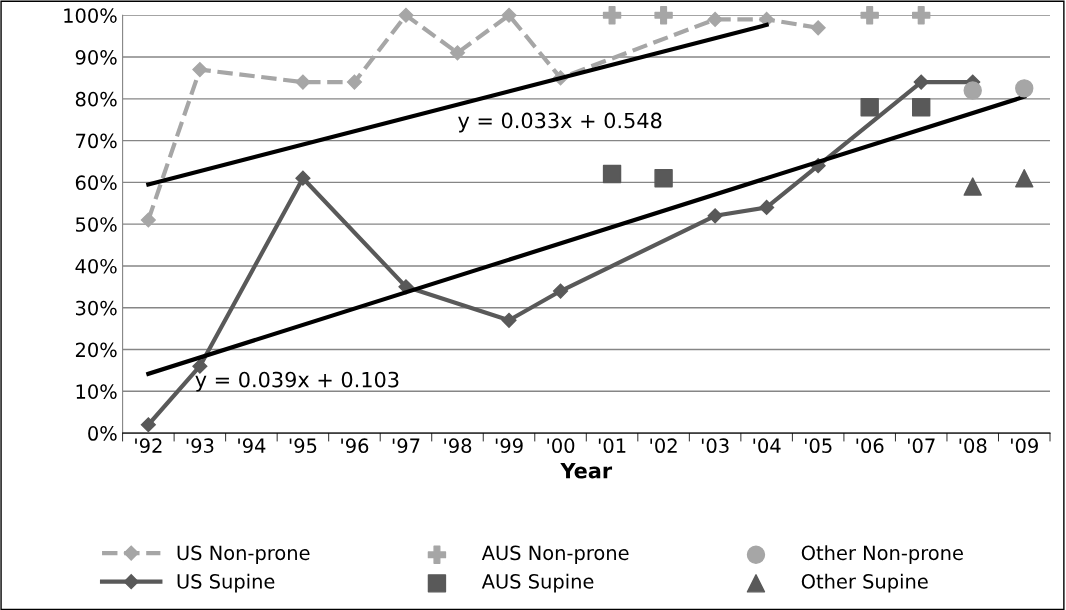  What do you see at coordinates (612, 446) in the screenshot?
I see `x-tick-label: '01` at bounding box center [612, 446].